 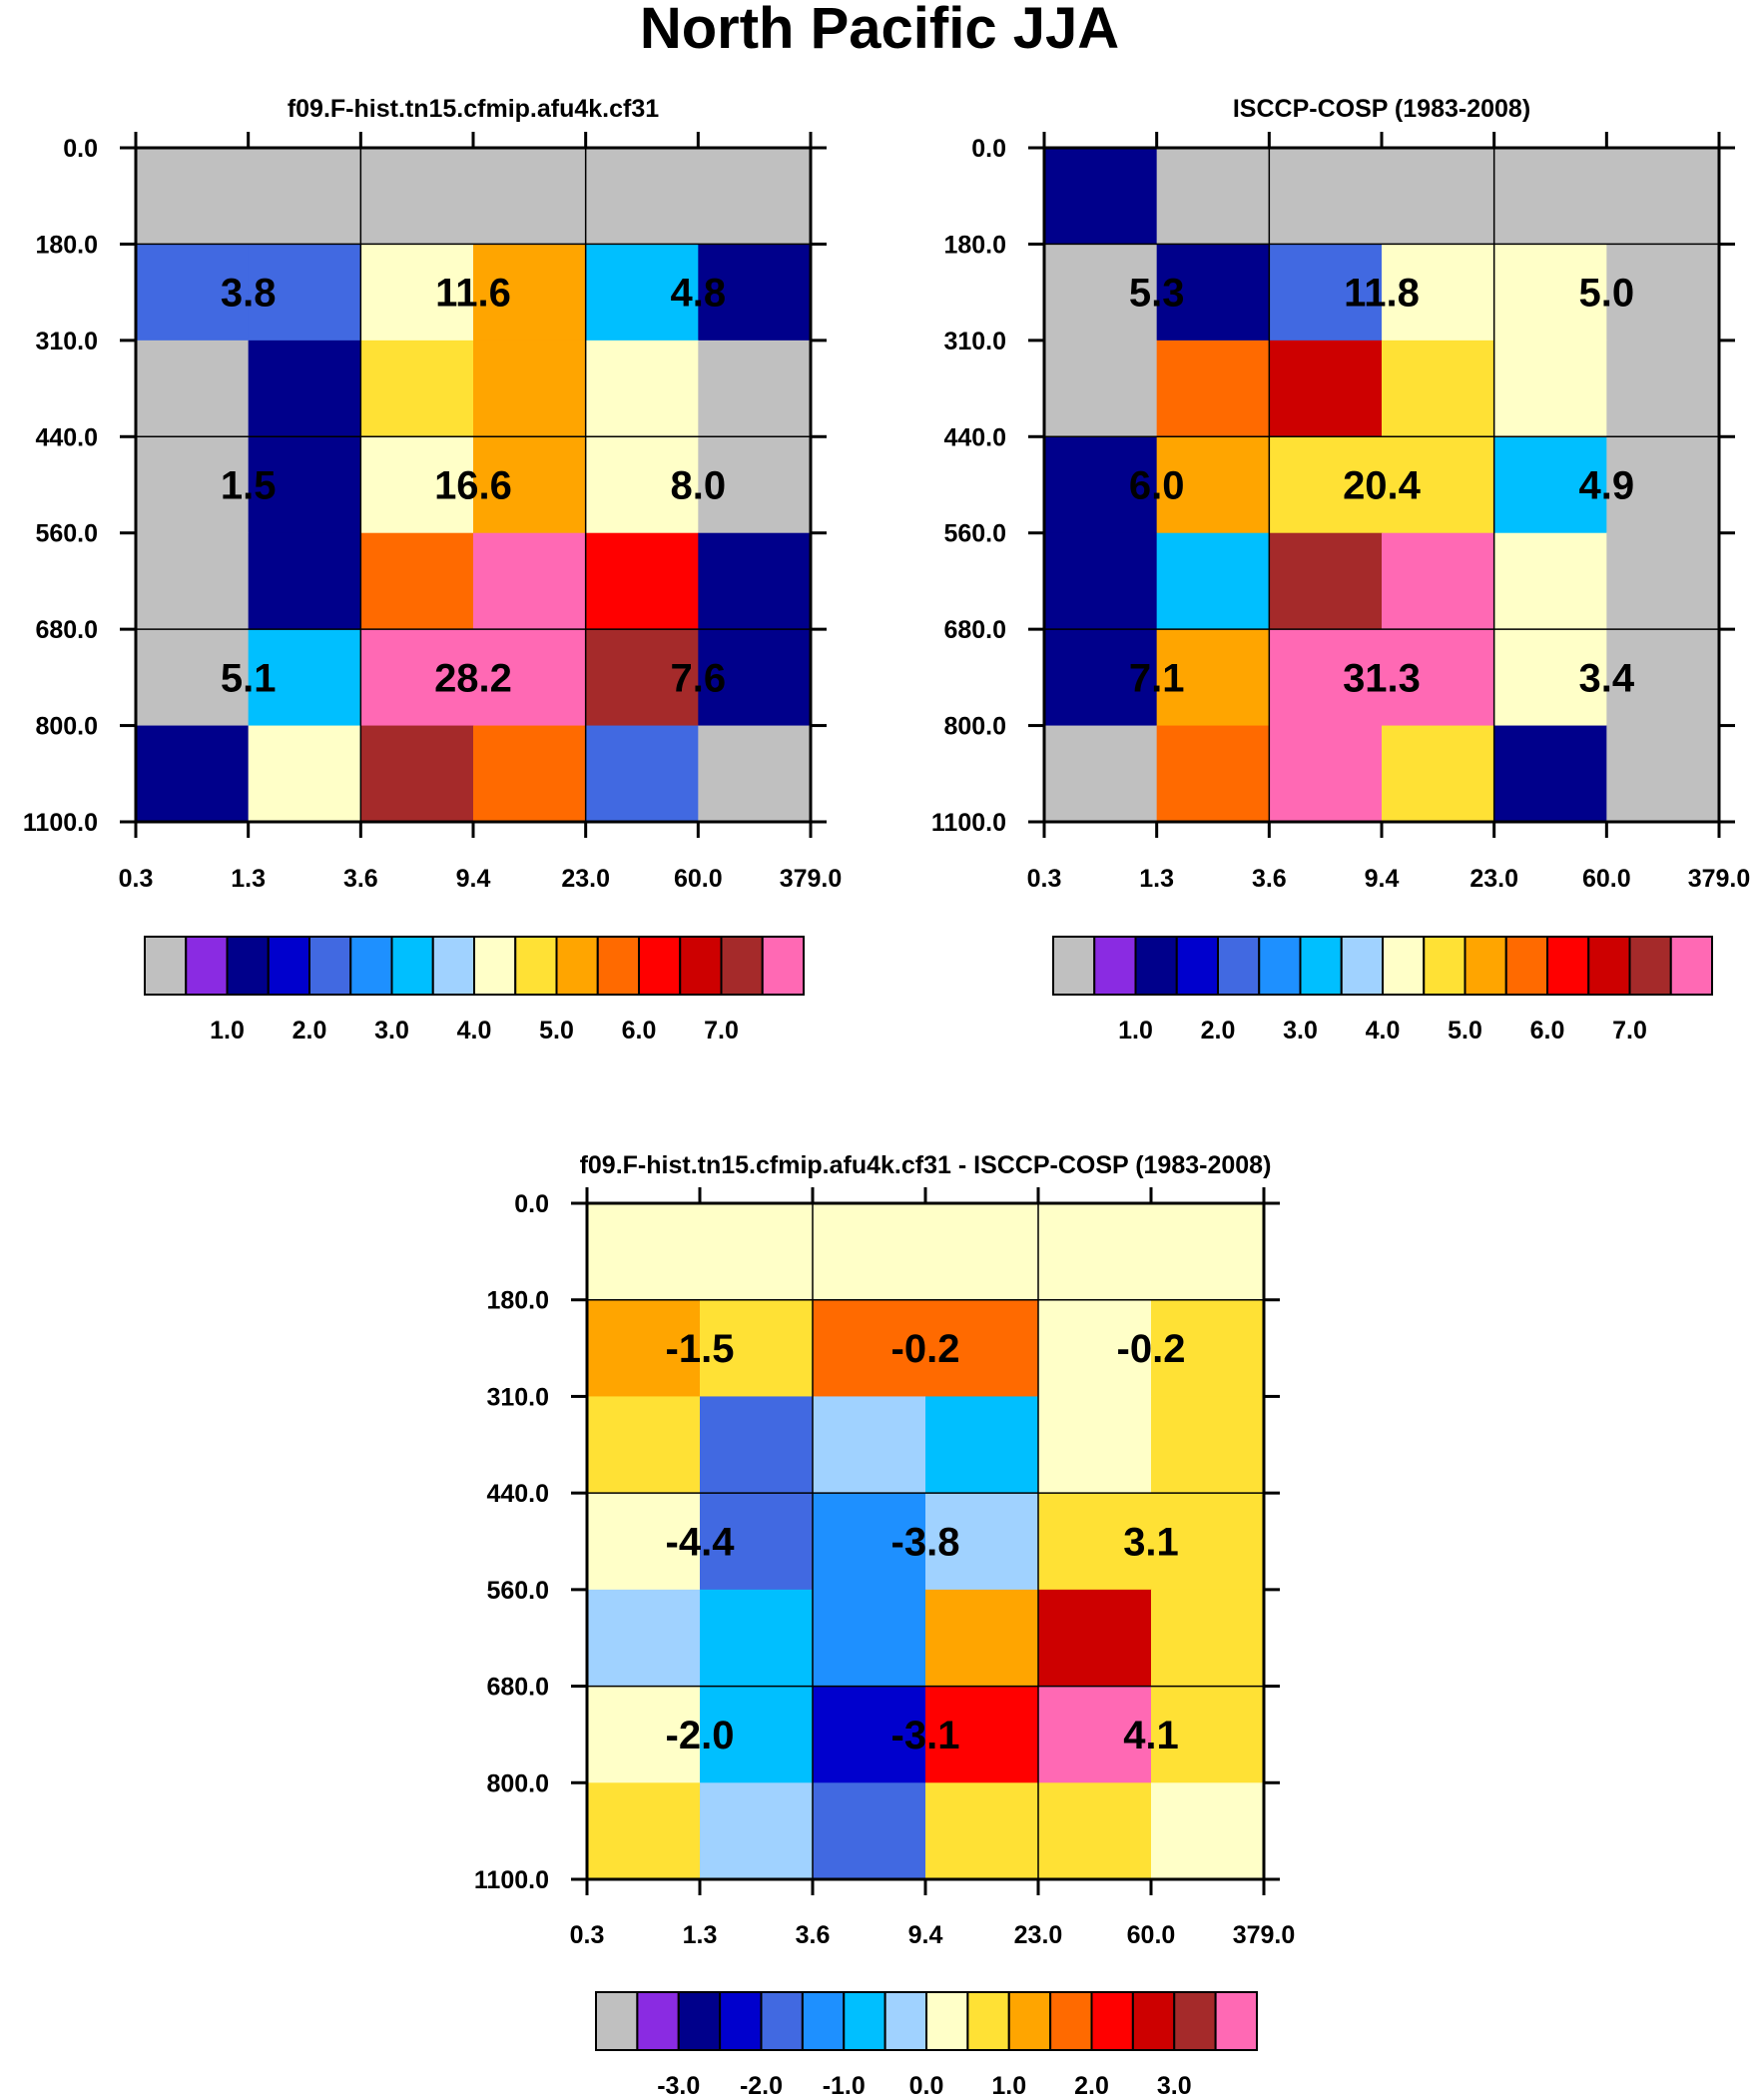 I want to click on colorbar-tick-label: 0.0, so click(x=927, y=2086).